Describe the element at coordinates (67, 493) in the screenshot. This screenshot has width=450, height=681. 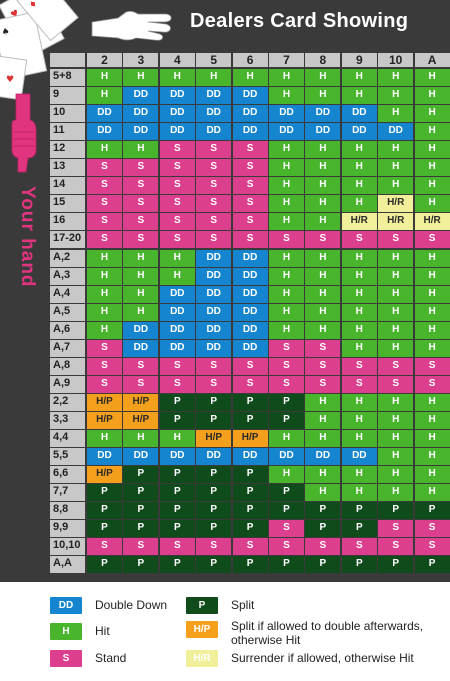
I see `row-header: 7,7` at that location.